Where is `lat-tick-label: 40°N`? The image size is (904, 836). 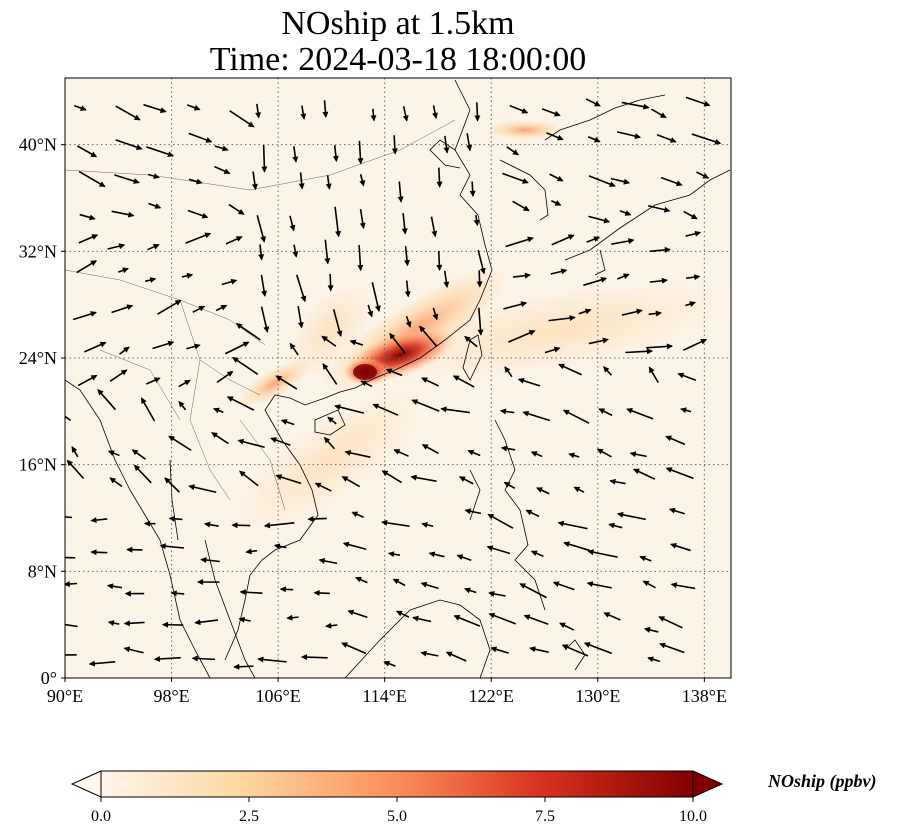 lat-tick-label: 40°N is located at coordinates (38, 145).